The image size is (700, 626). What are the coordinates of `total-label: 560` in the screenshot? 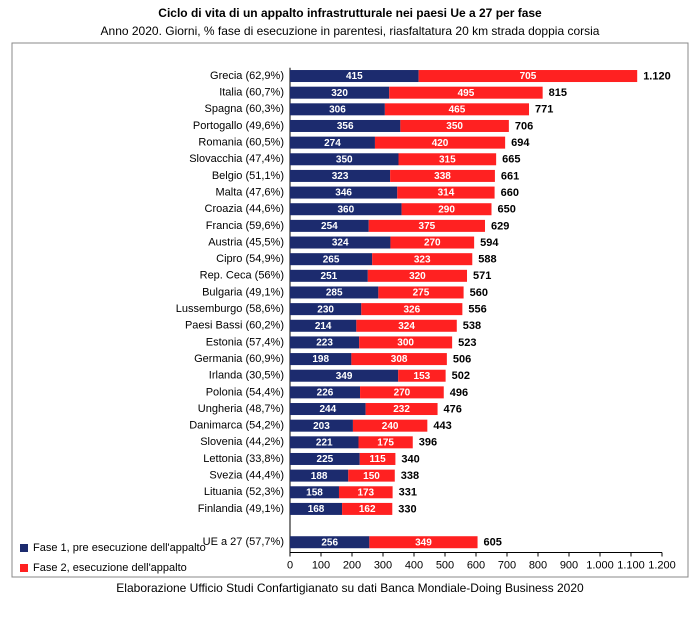 It's located at (479, 293).